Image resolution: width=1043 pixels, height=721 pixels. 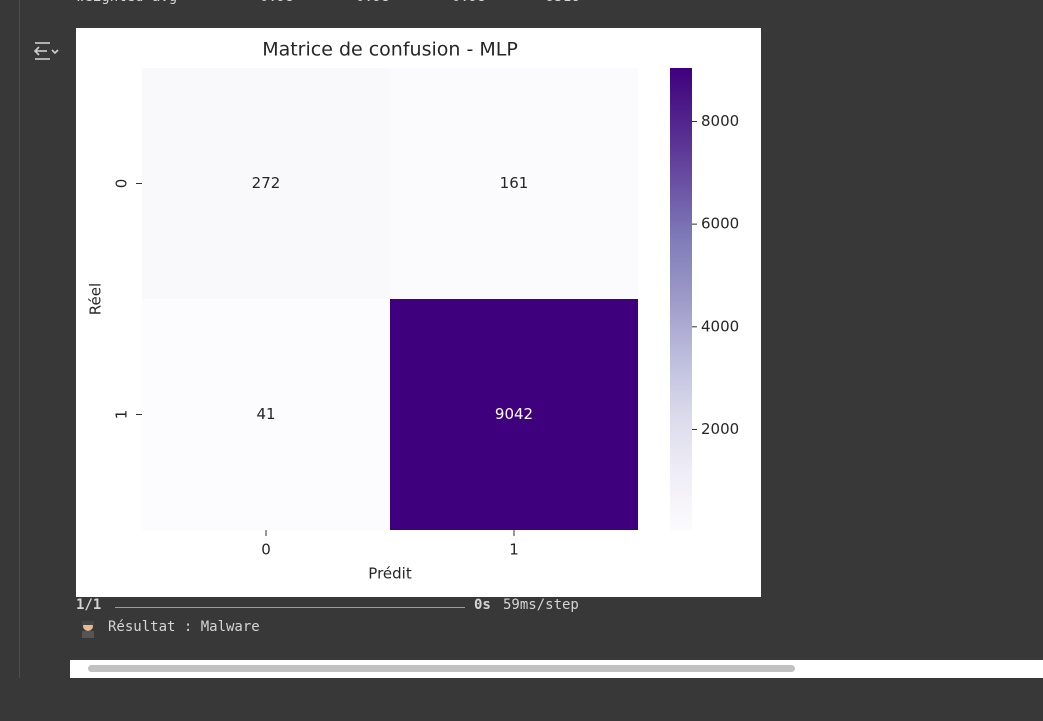 What do you see at coordinates (19, 339) in the screenshot?
I see `gutter-line` at bounding box center [19, 339].